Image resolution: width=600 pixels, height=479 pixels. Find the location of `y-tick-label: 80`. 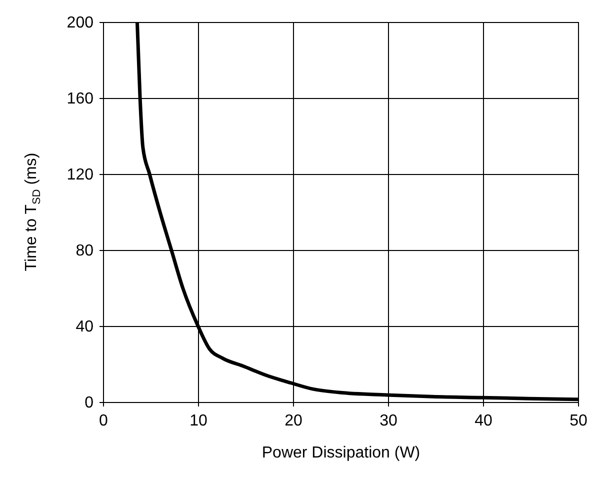

y-tick-label: 80 is located at coordinates (85, 251).